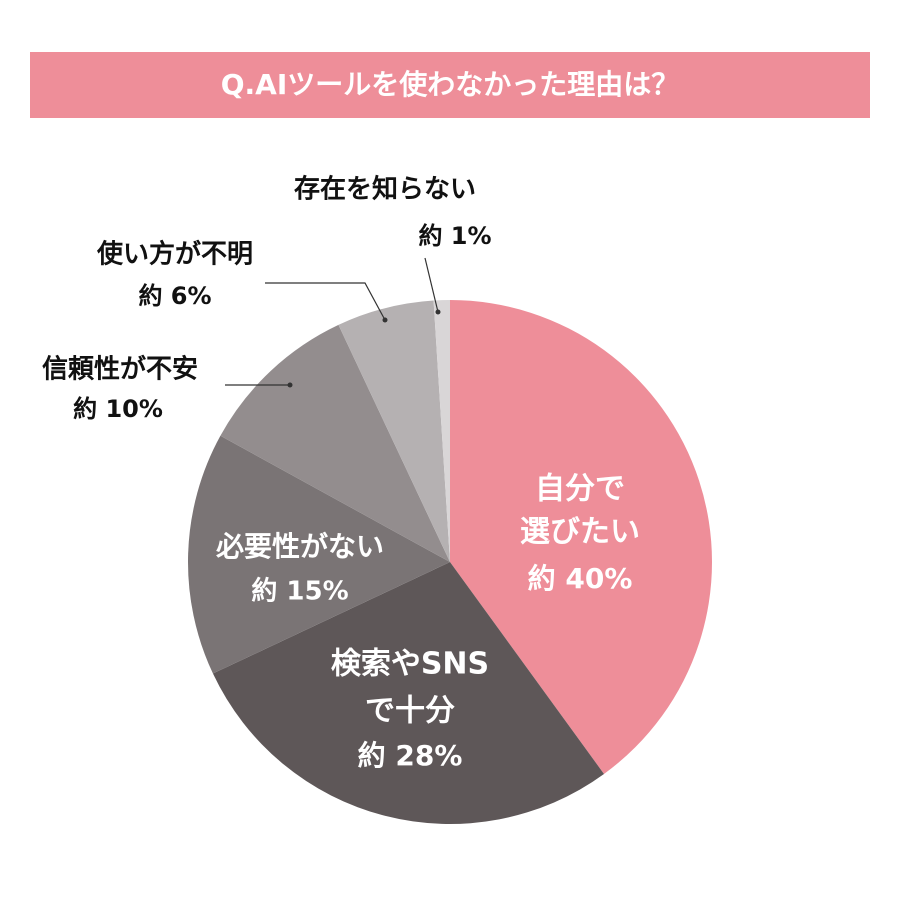 The height and width of the screenshot is (900, 900). Describe the element at coordinates (300, 546) in the screenshot. I see `slice-label: 必要性がない` at that location.